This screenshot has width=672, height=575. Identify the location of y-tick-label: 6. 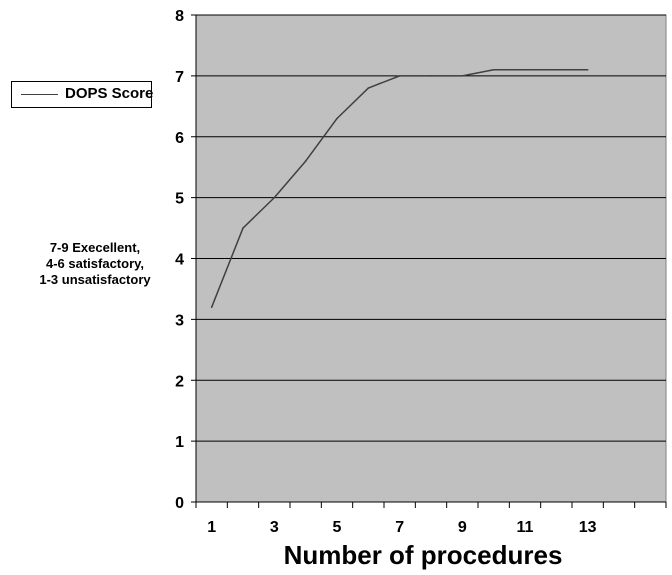
(179, 138).